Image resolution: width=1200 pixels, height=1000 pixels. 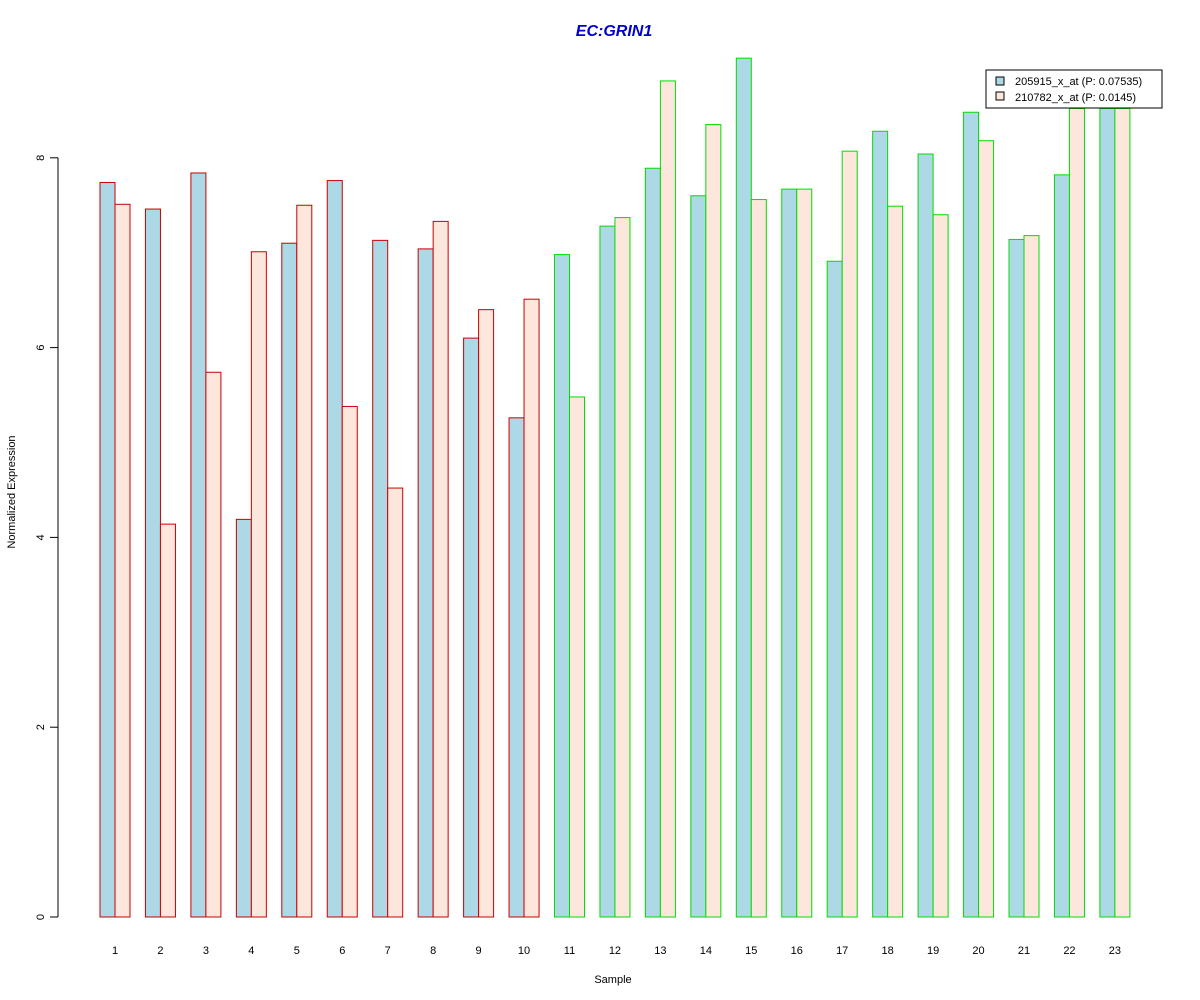 What do you see at coordinates (251, 951) in the screenshot?
I see `x-tick-label-4: 4` at bounding box center [251, 951].